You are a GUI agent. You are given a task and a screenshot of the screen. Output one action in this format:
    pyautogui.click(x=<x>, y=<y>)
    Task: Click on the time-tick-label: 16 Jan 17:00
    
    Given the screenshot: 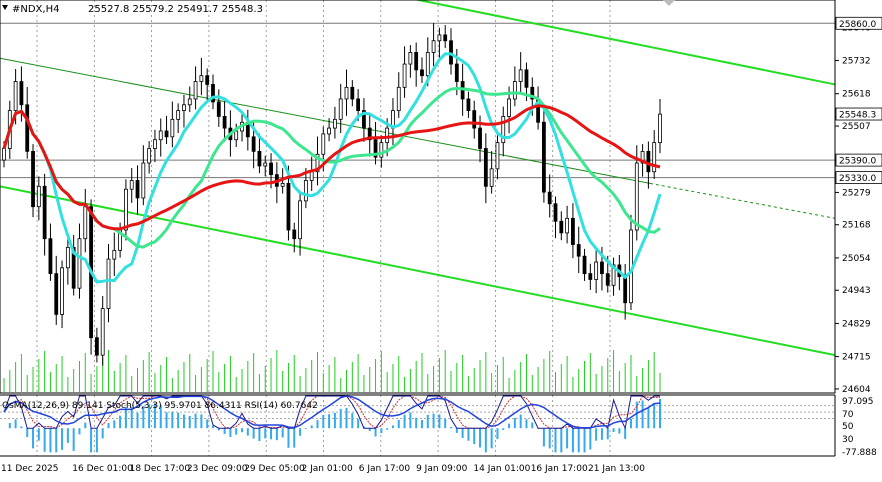 What is the action you would take?
    pyautogui.click(x=559, y=469)
    